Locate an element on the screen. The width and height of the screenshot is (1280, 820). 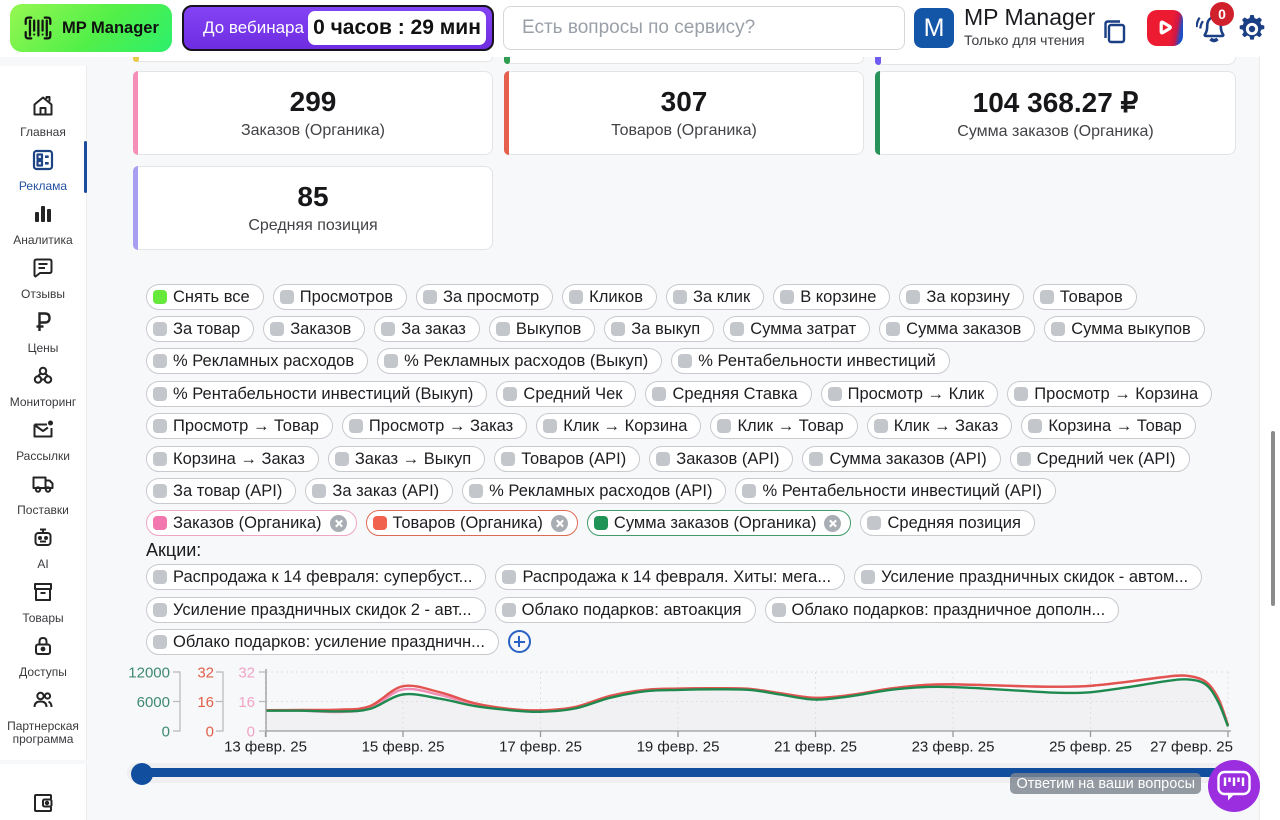
svg-text: 19 февр. 25 is located at coordinates (678, 747).